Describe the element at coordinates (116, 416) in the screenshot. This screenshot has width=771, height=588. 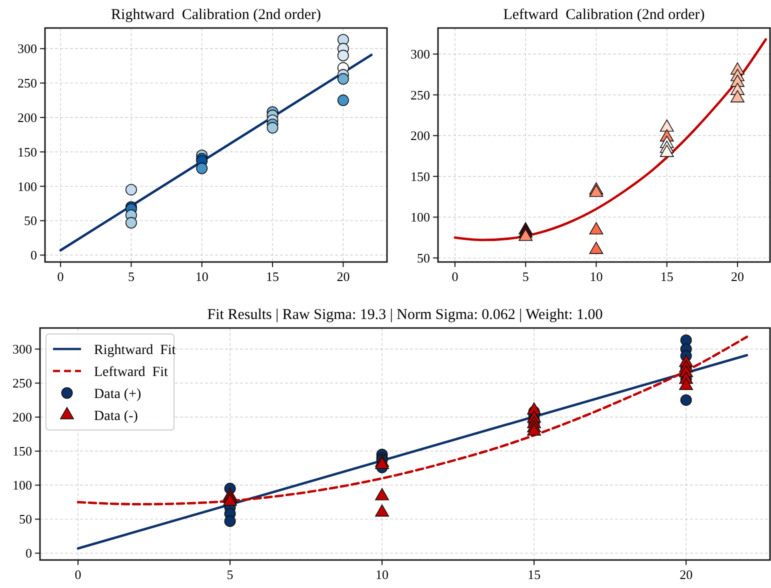
I see `legend-label: Data (-)` at that location.